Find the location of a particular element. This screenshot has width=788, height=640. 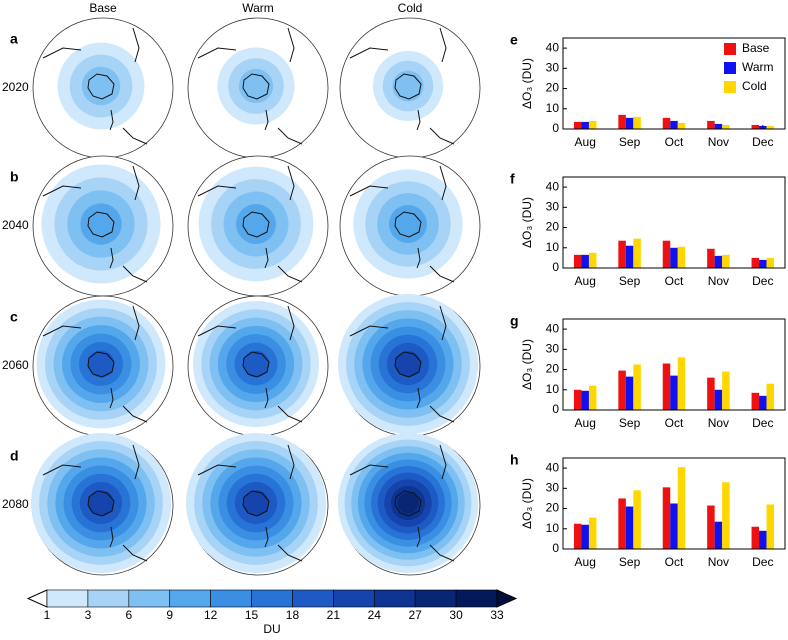

row-label: 2020 is located at coordinates (15, 87).